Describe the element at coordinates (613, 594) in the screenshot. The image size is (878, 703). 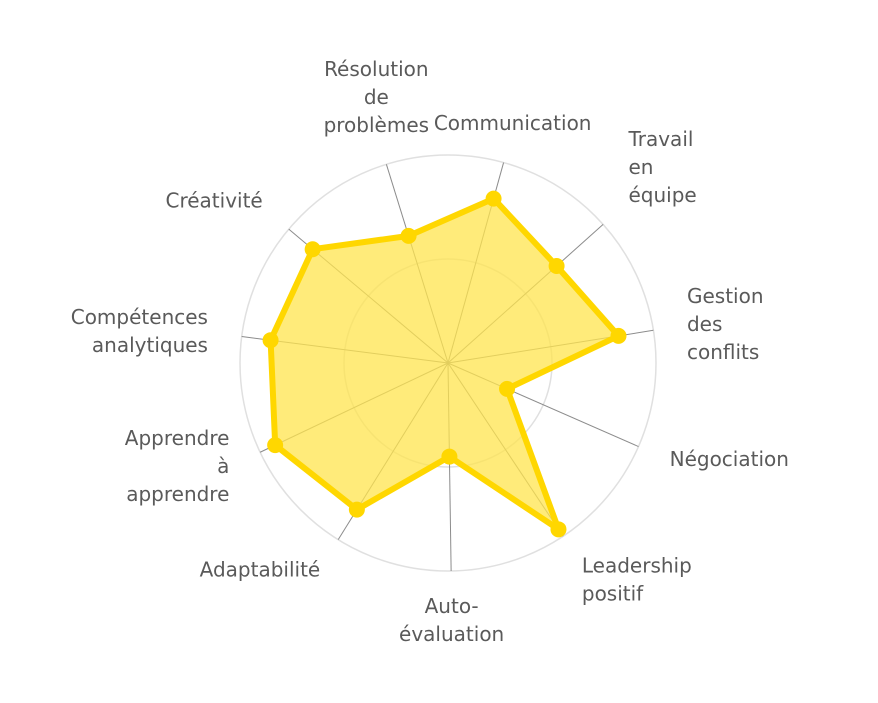
I see `axis-label-line: positif` at that location.